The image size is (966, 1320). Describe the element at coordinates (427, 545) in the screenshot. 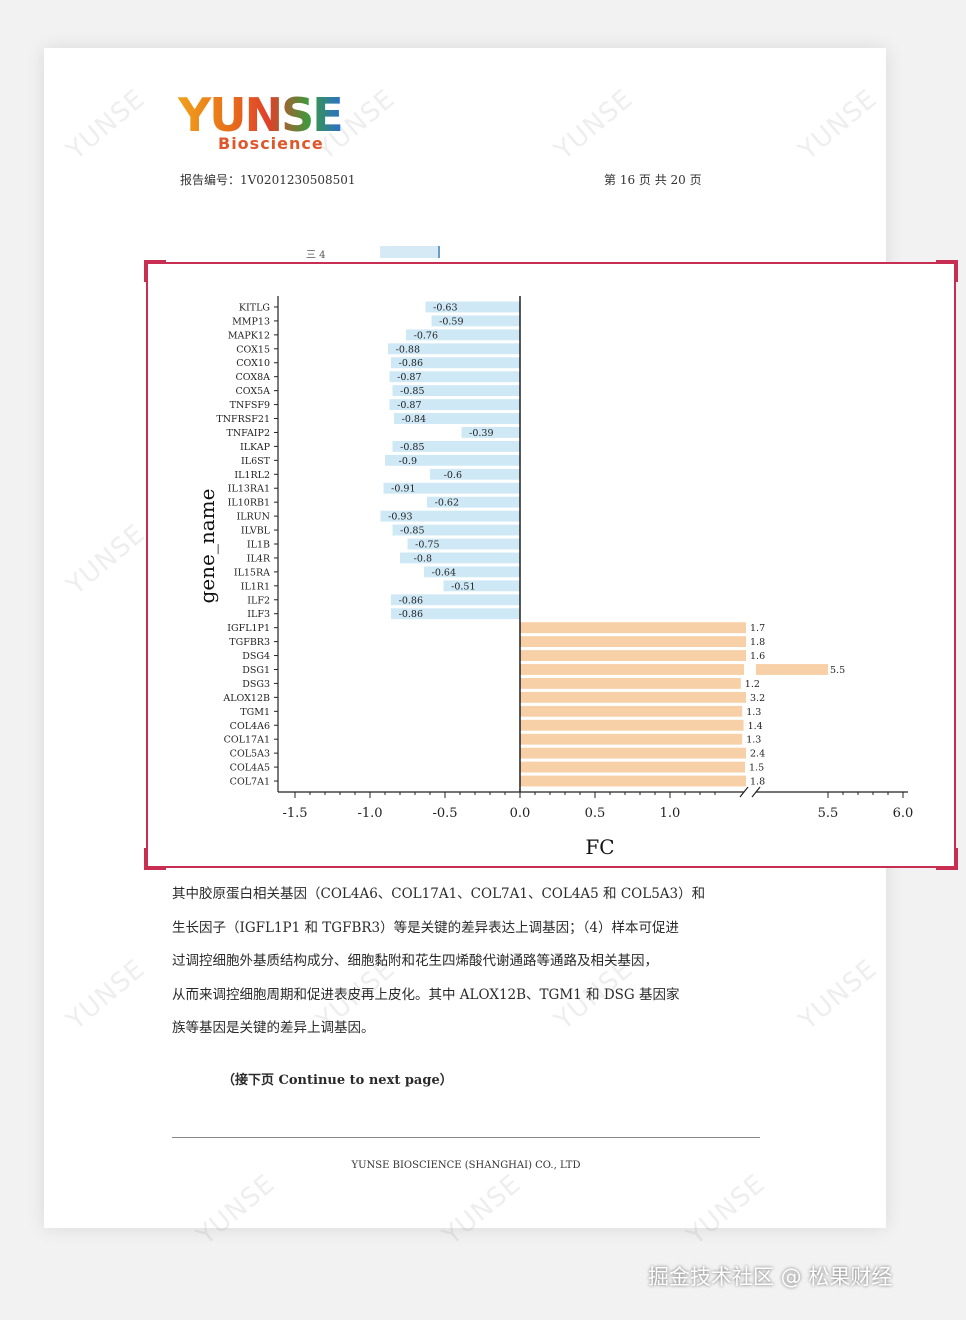

I see `value-label: -0.75` at that location.